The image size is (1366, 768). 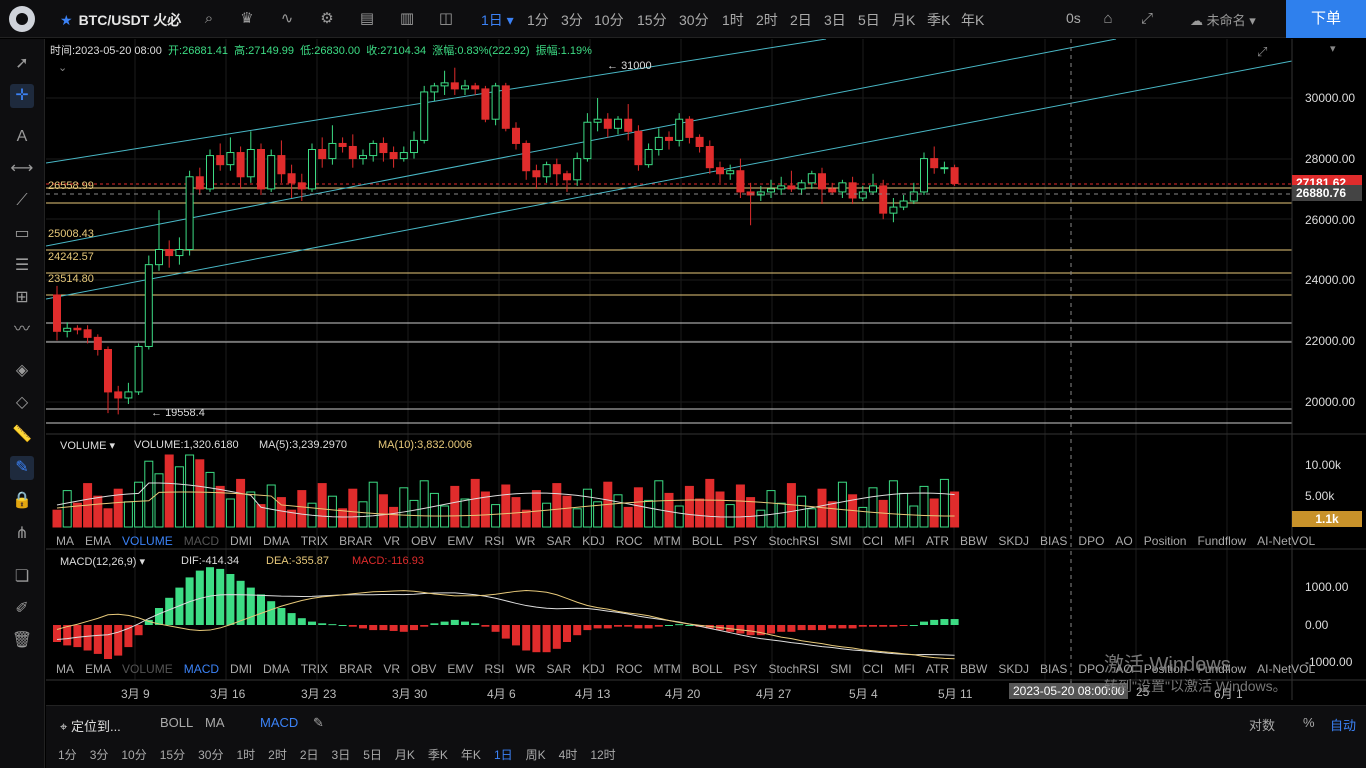 I want to click on edit-indicator-icon: ✎, so click(x=318, y=722).